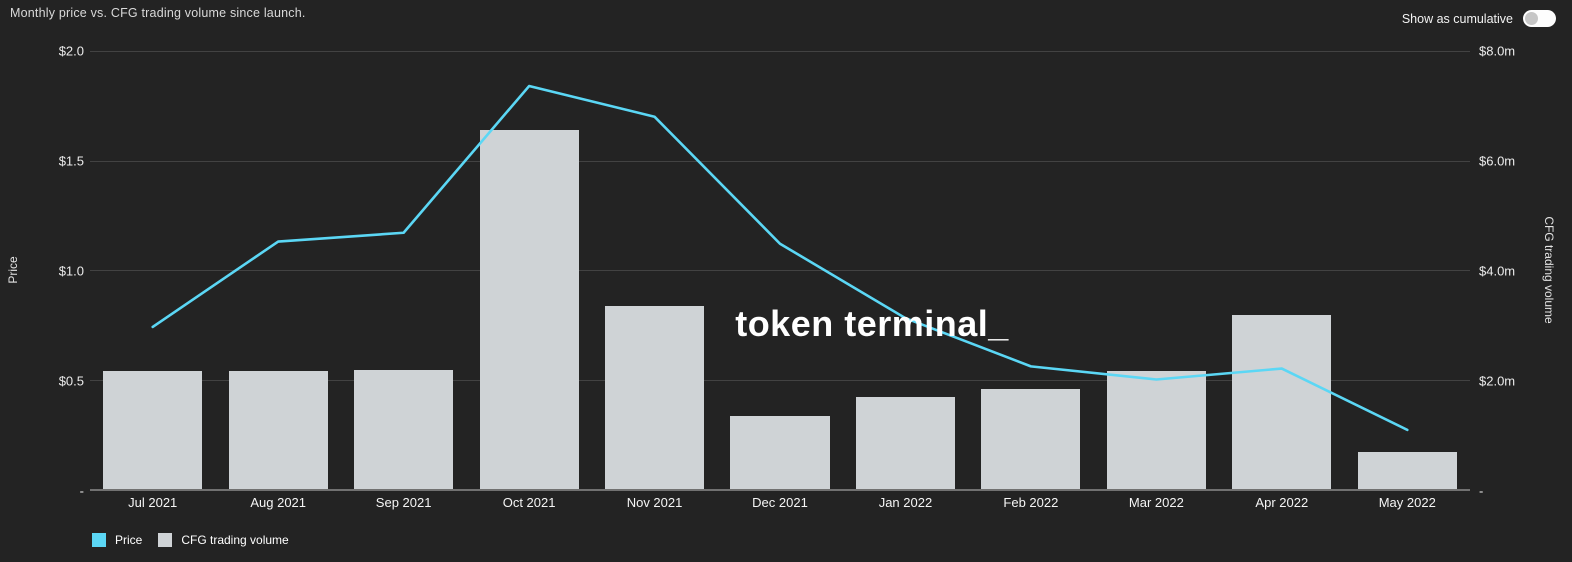 This screenshot has height=562, width=1572. Describe the element at coordinates (71, 271) in the screenshot. I see `left-tick-label: $1.0` at that location.